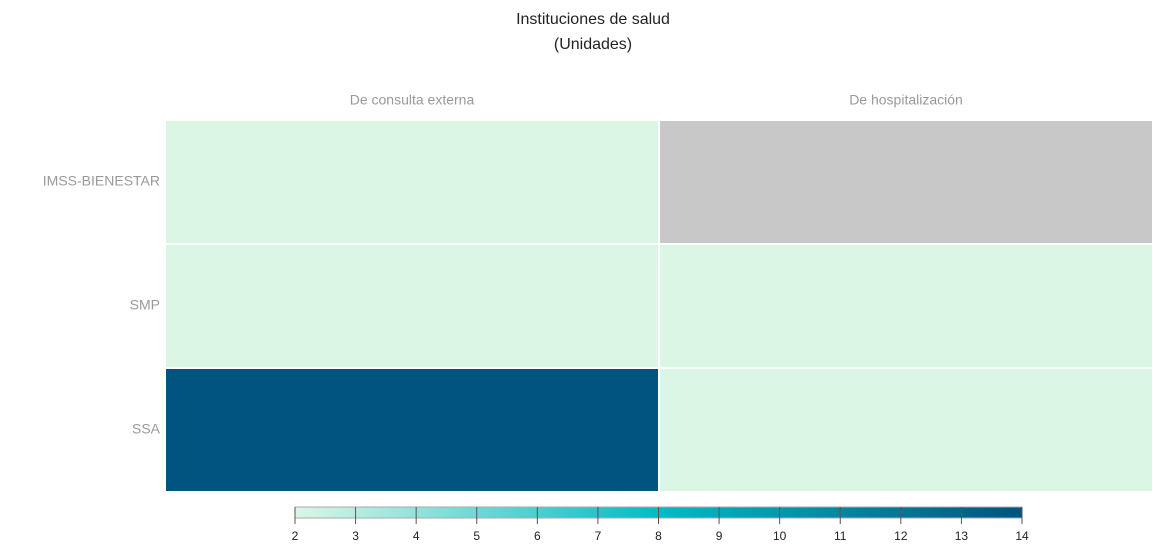  I want to click on column-label: De consulta externa, so click(412, 100).